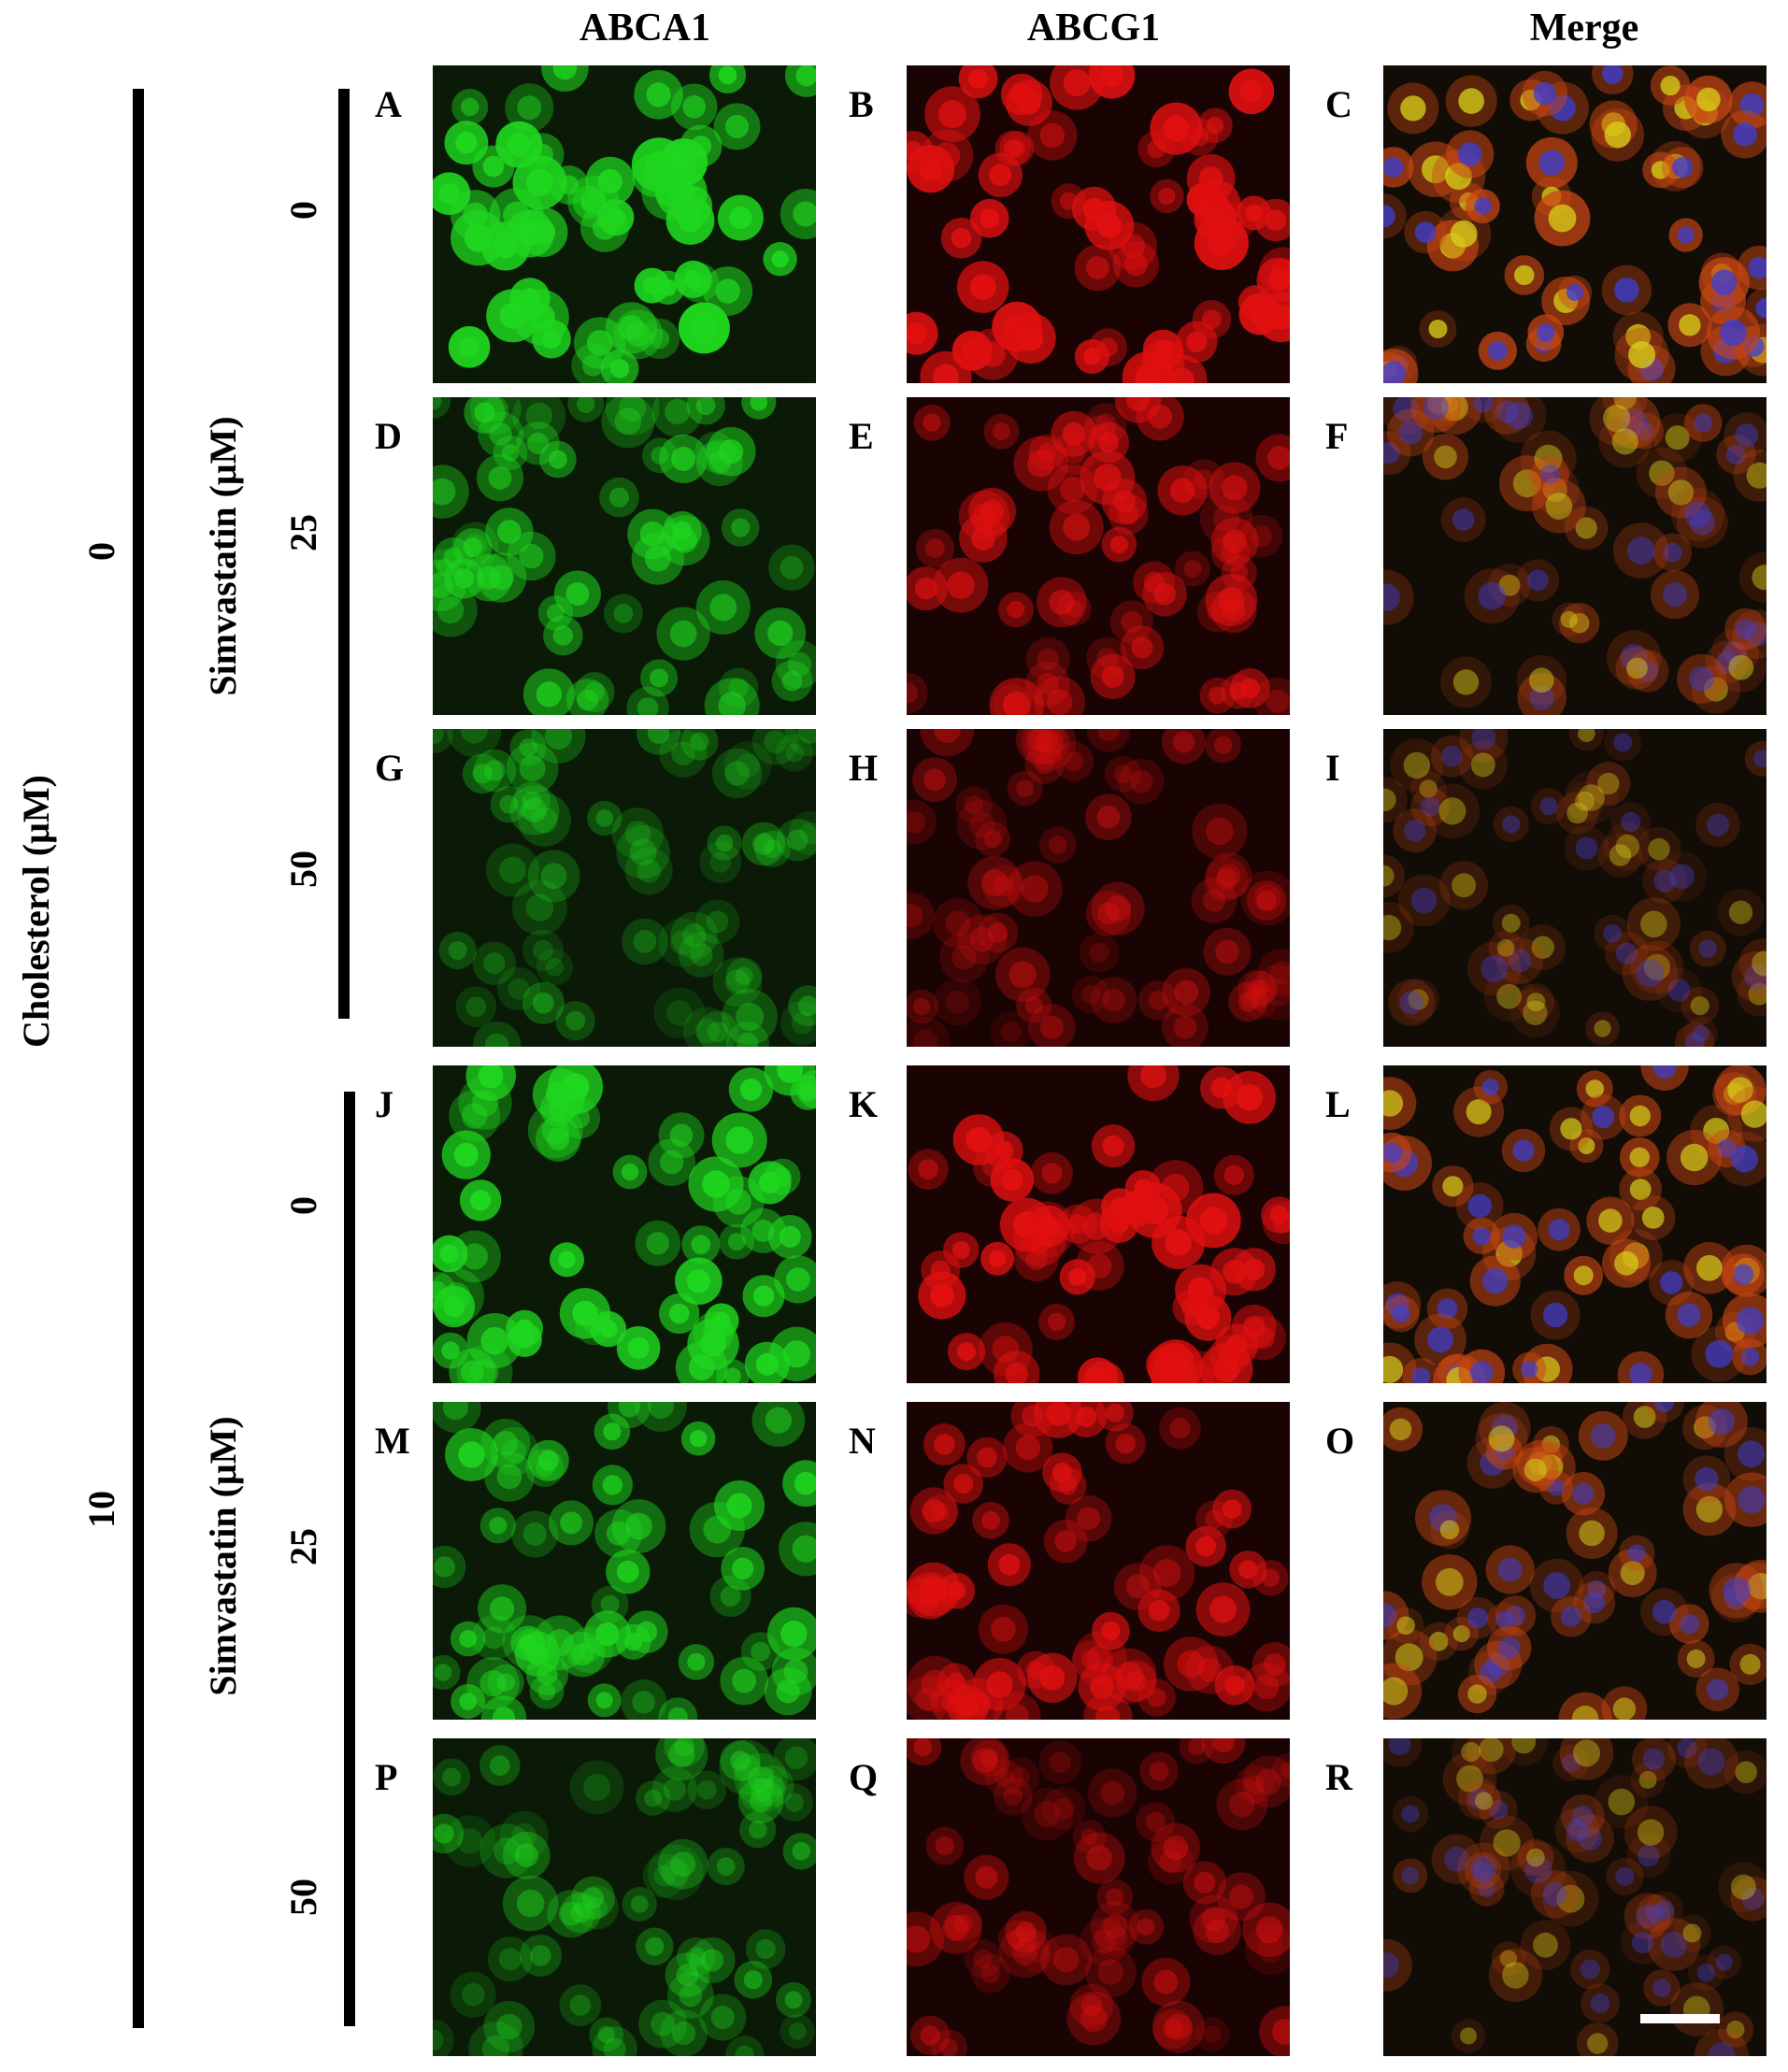  Describe the element at coordinates (101, 551) in the screenshot. I see `cholesterol-level-0: 0` at that location.